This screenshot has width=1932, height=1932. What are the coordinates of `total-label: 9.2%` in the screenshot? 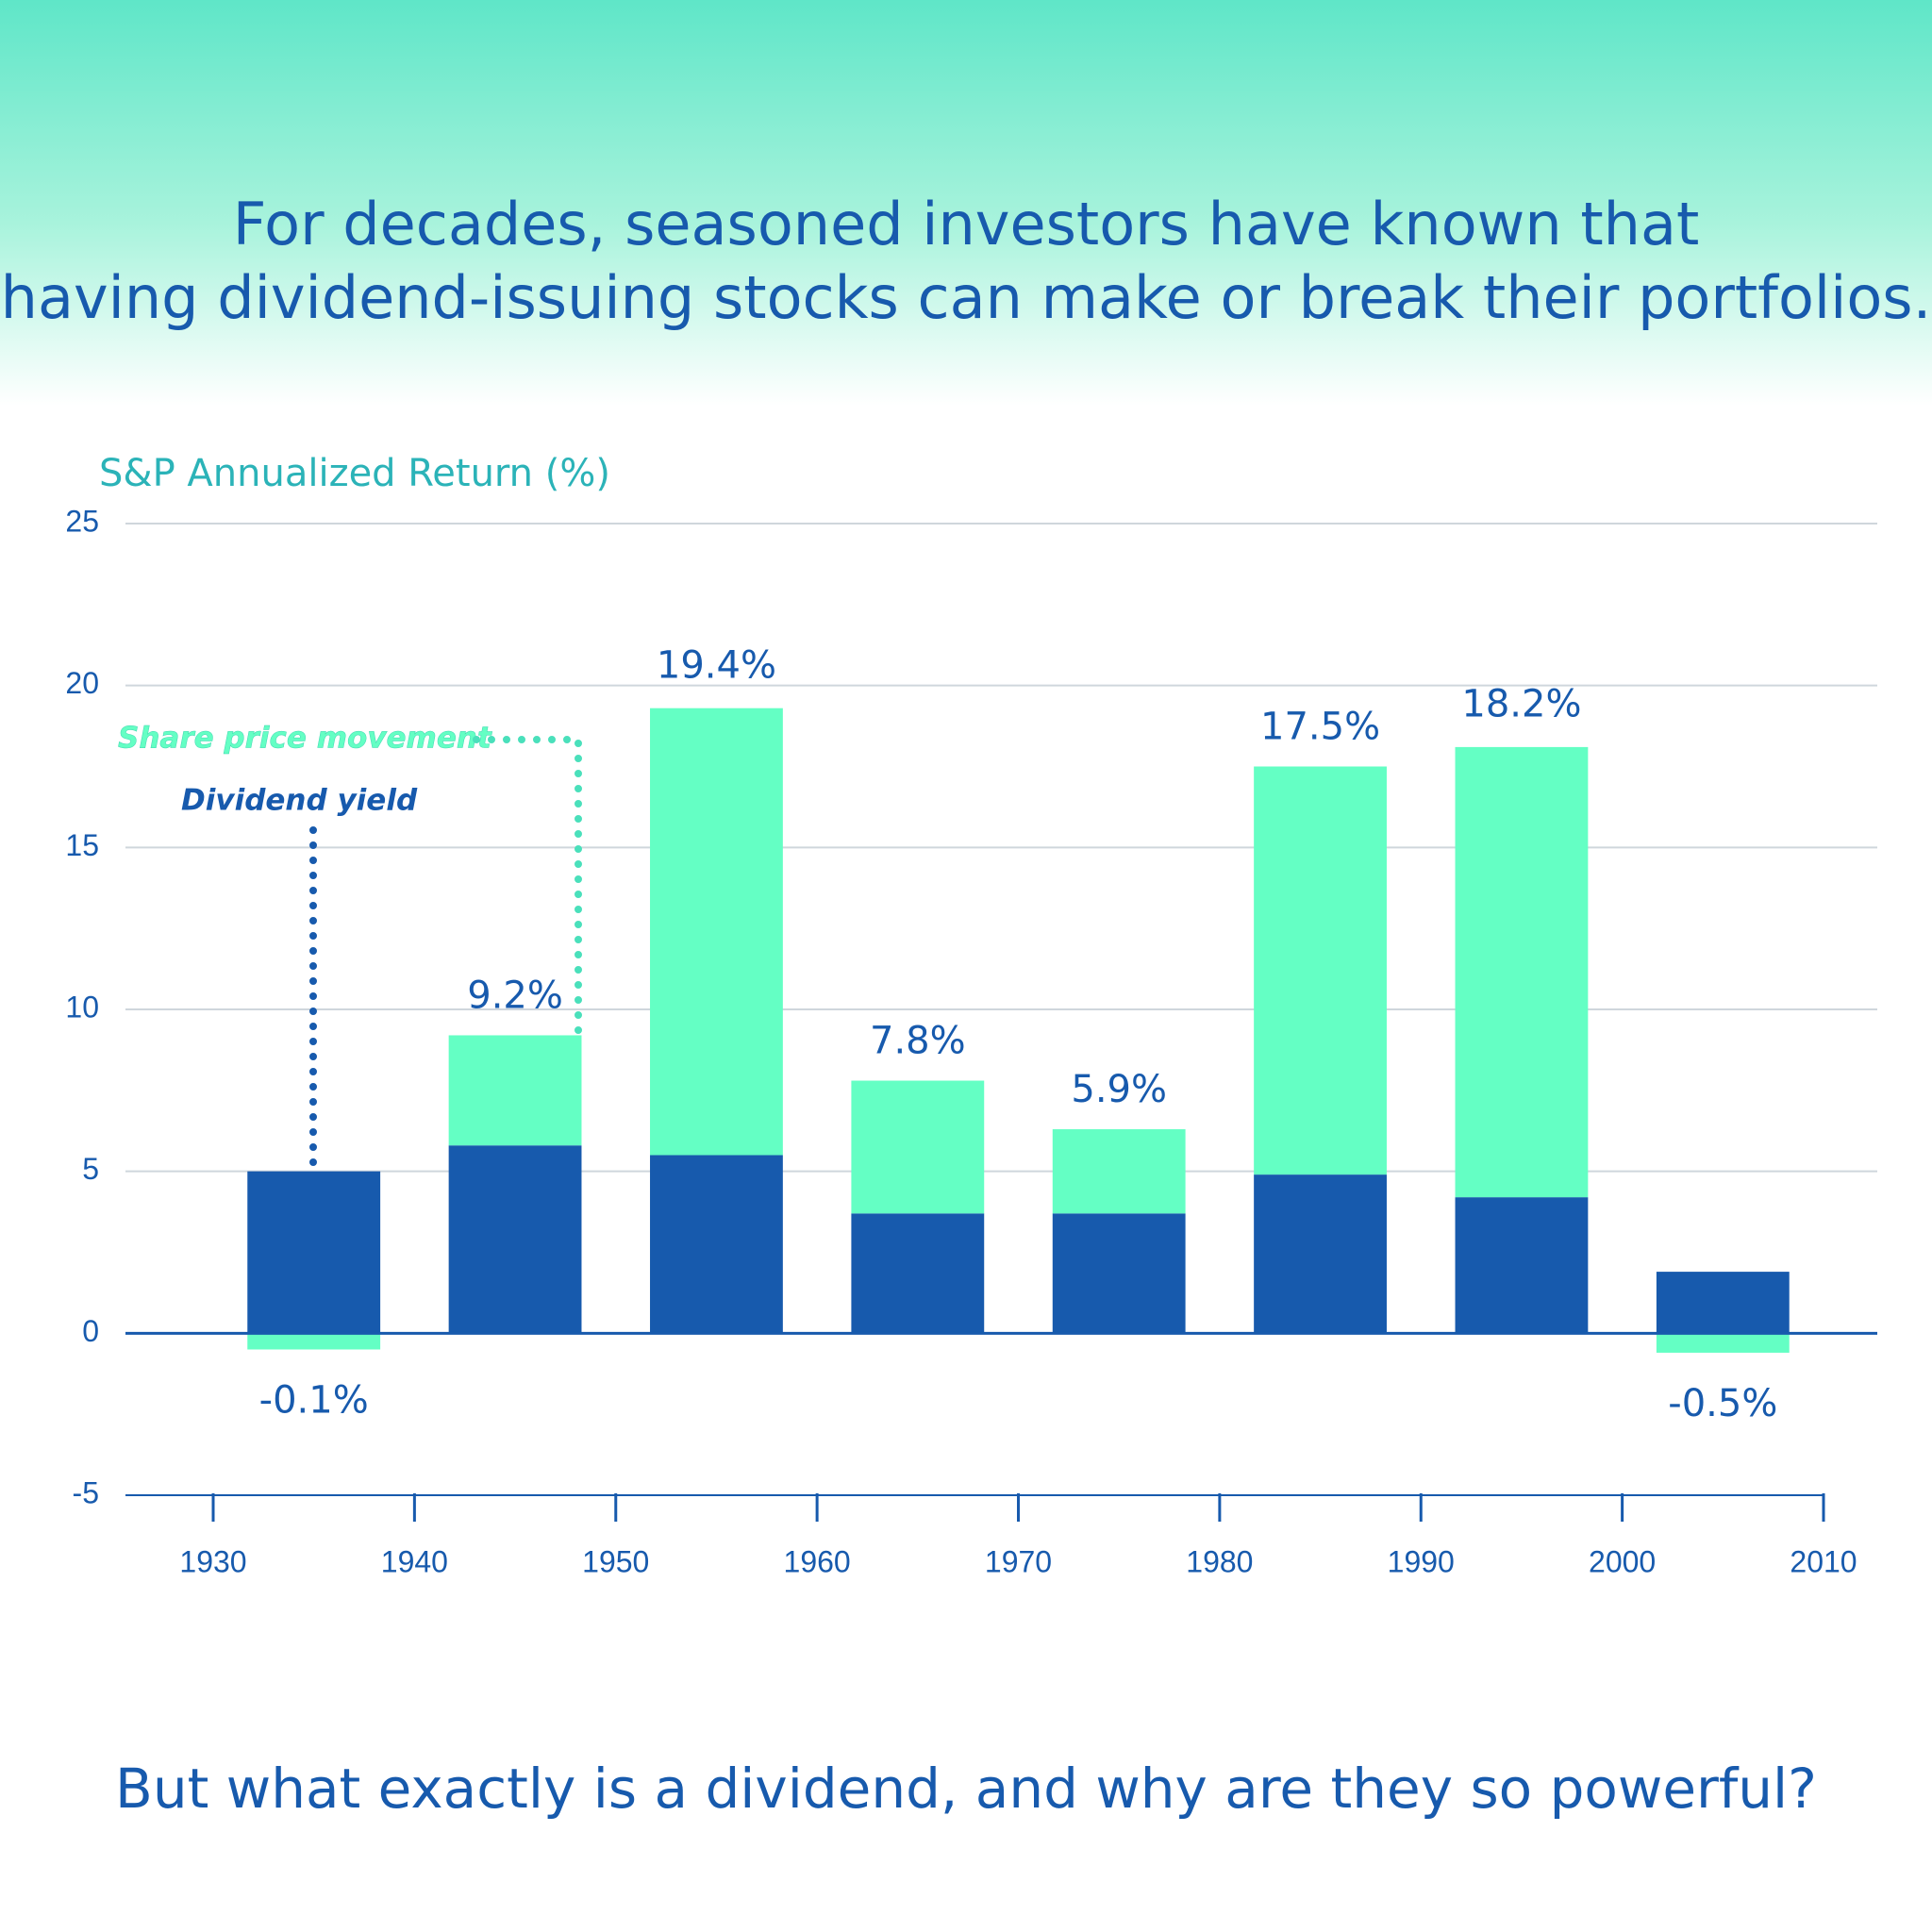 It's located at (515, 996).